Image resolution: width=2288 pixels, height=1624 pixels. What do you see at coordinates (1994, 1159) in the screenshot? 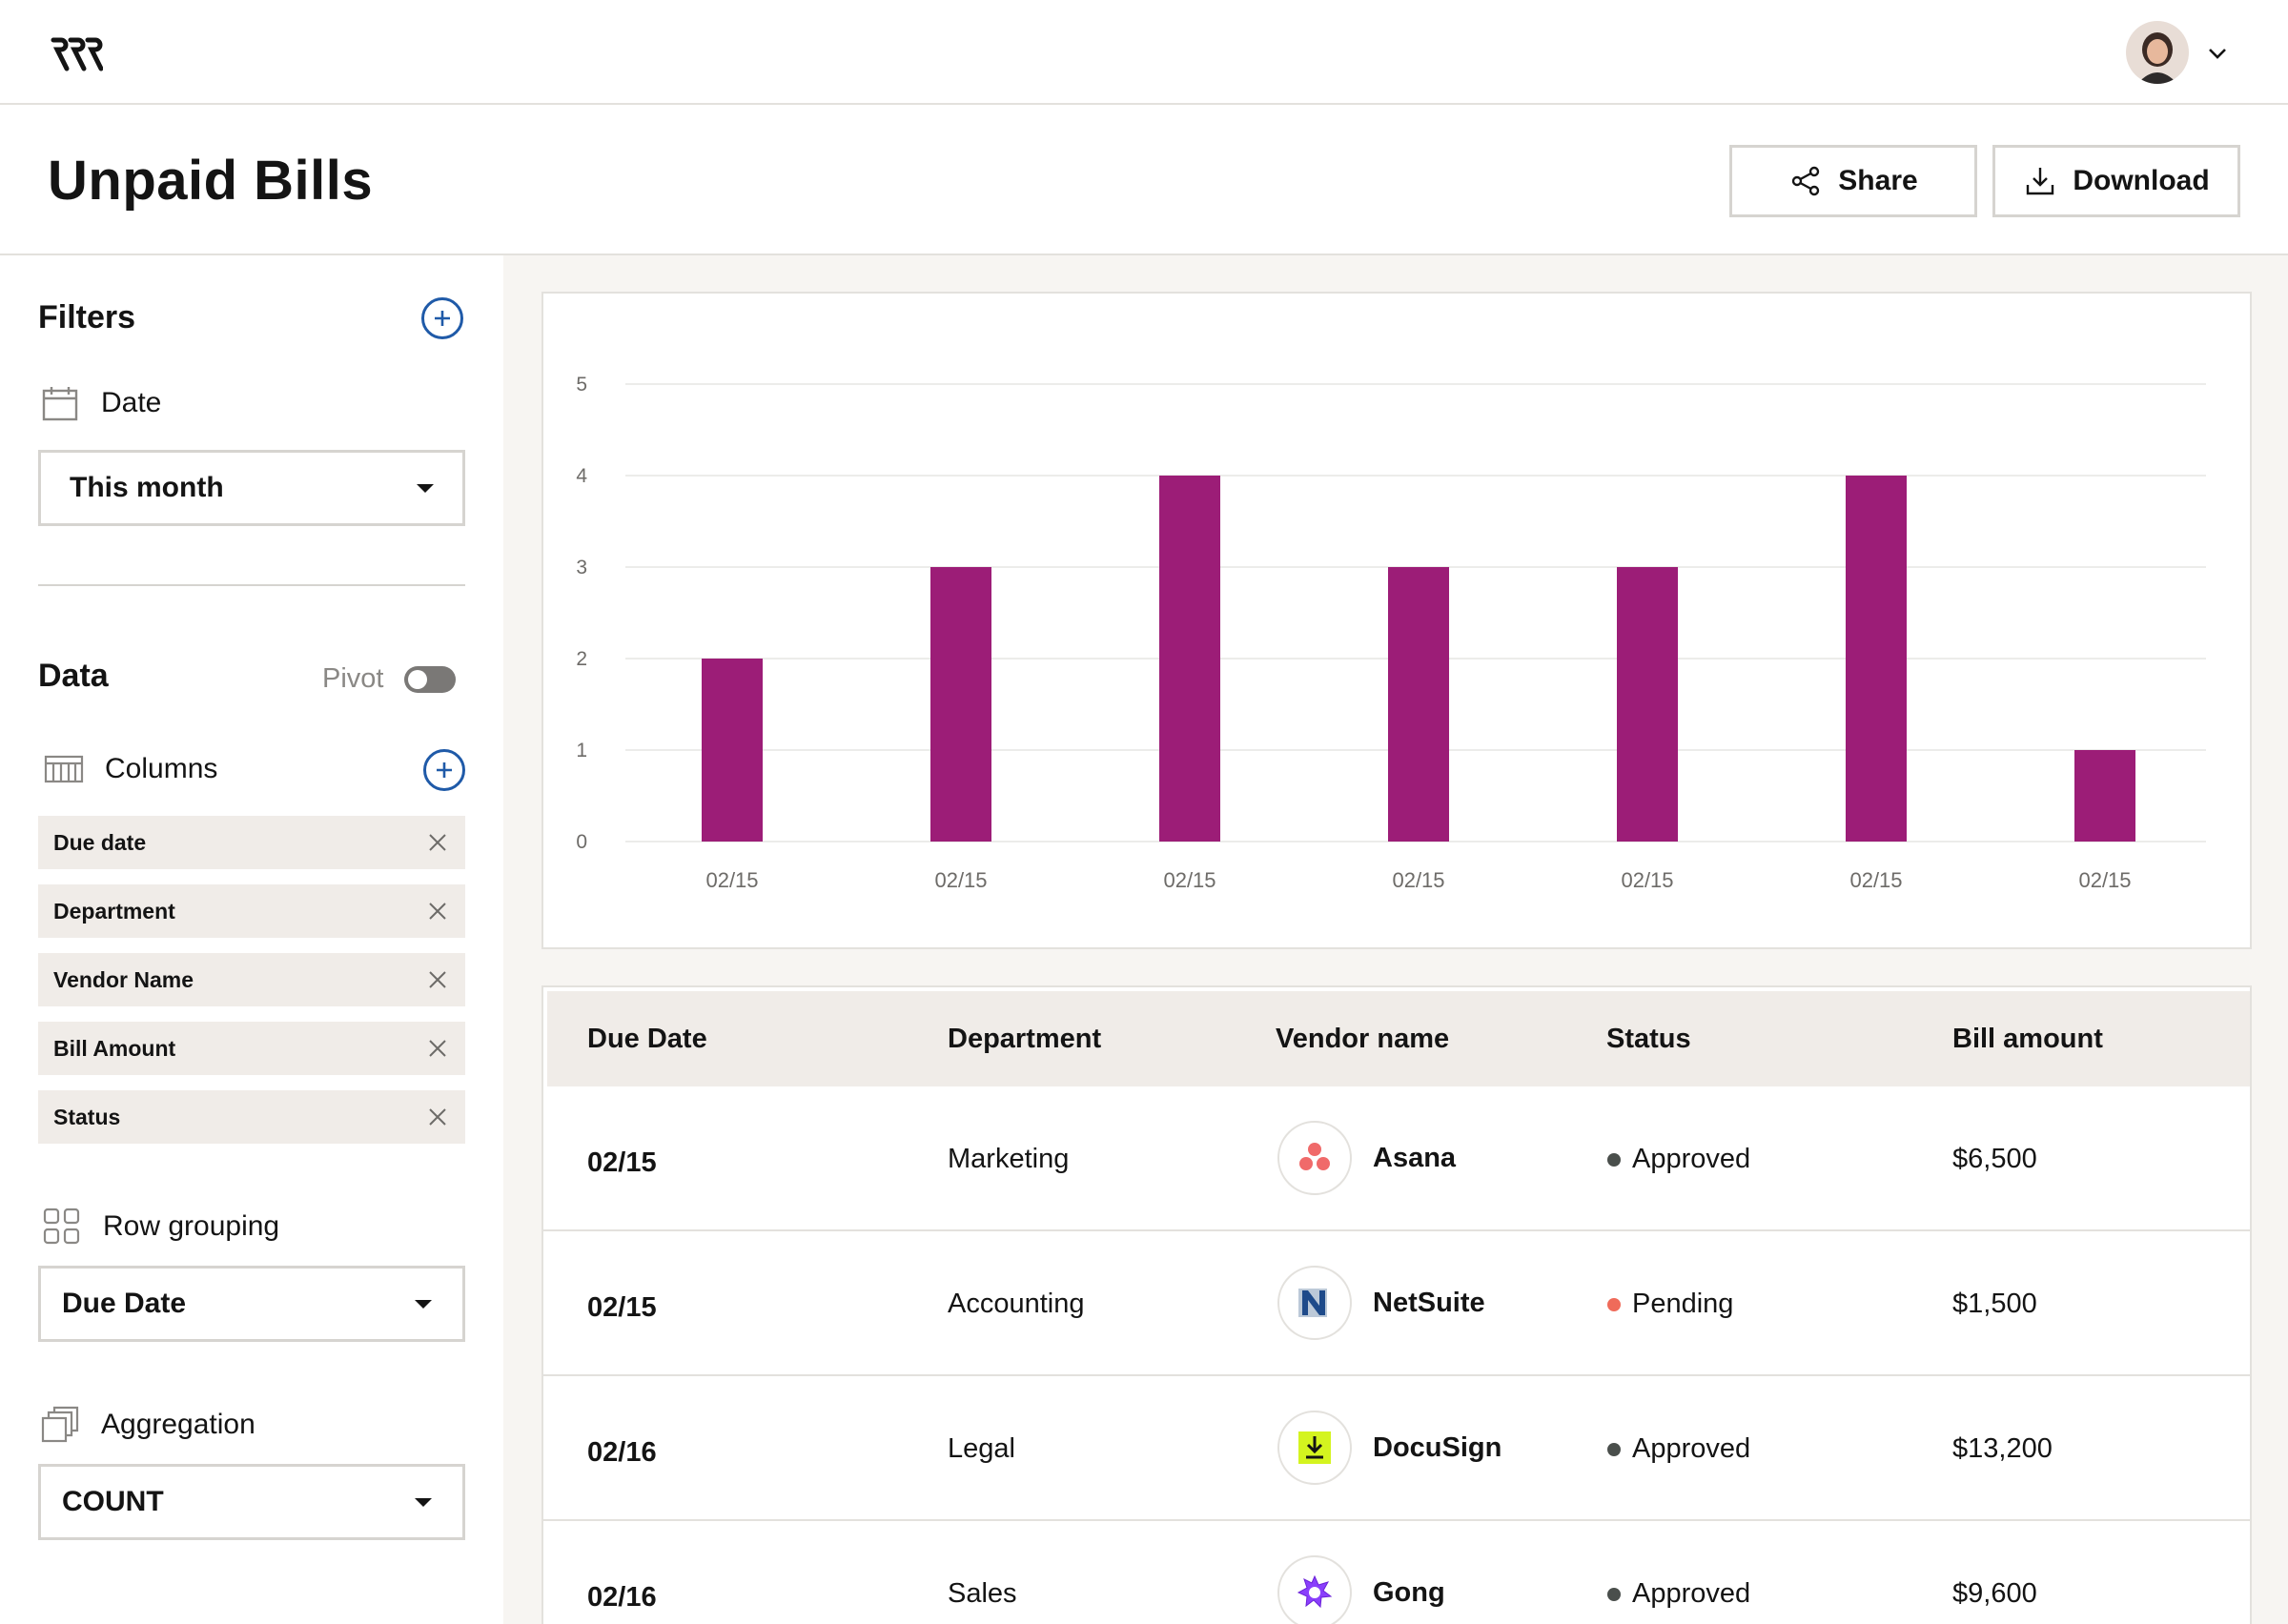
I see `cell-bill-amount: $6,500` at bounding box center [1994, 1159].